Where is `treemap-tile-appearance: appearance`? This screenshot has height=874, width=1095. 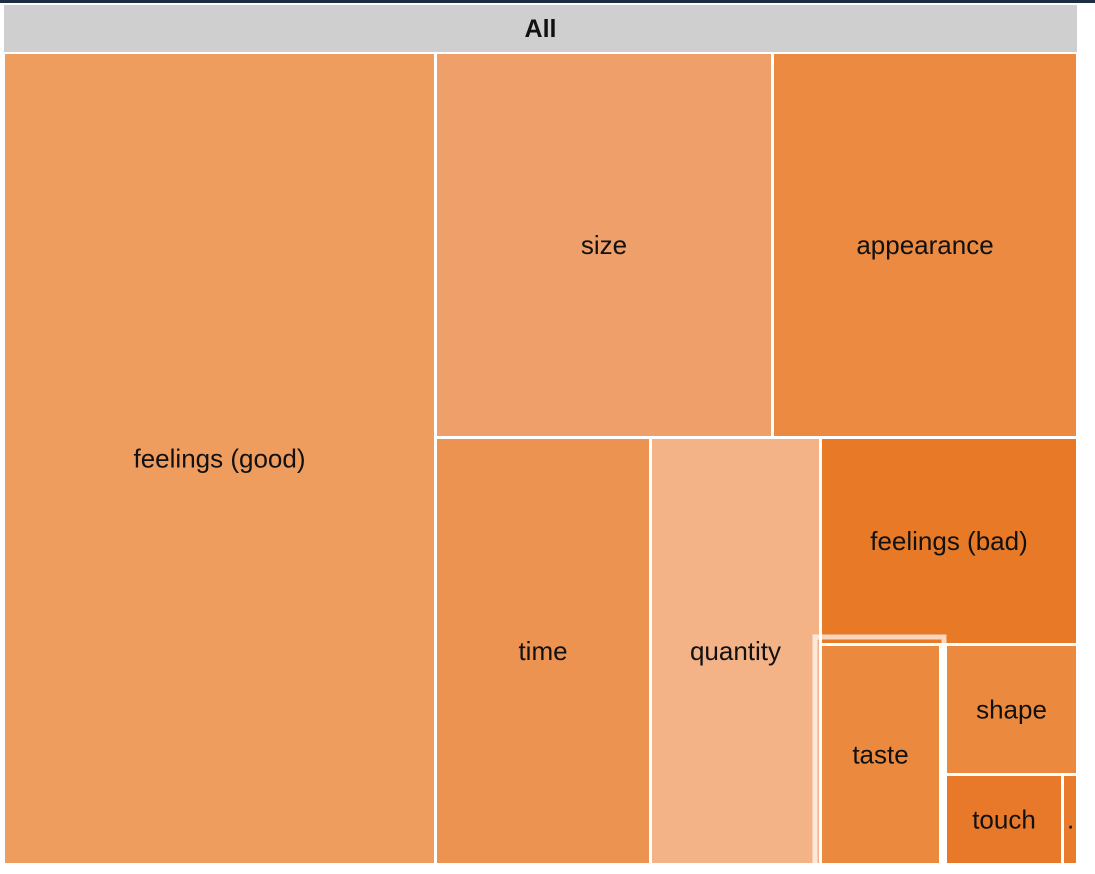
treemap-tile-appearance: appearance is located at coordinates (925, 245).